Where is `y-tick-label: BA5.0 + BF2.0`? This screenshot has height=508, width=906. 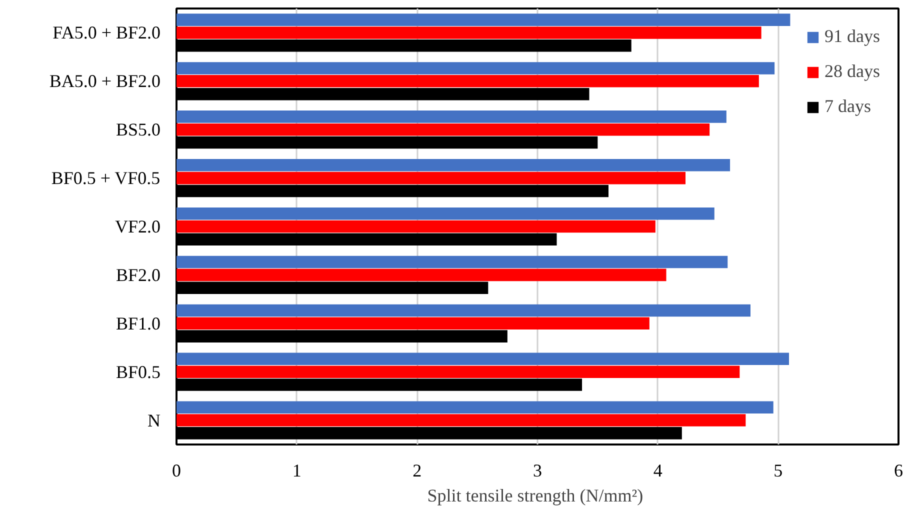
y-tick-label: BA5.0 + BF2.0 is located at coordinates (105, 81).